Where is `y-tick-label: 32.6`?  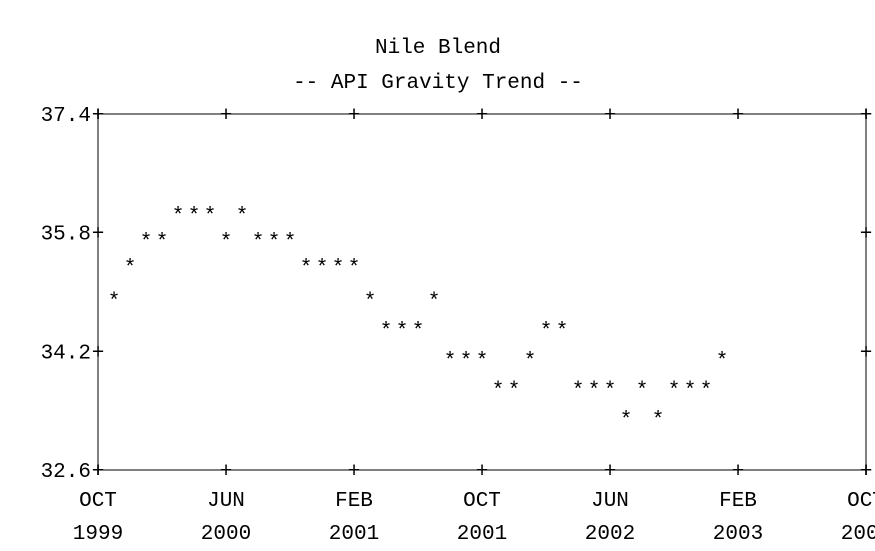 y-tick-label: 32.6 is located at coordinates (66, 472).